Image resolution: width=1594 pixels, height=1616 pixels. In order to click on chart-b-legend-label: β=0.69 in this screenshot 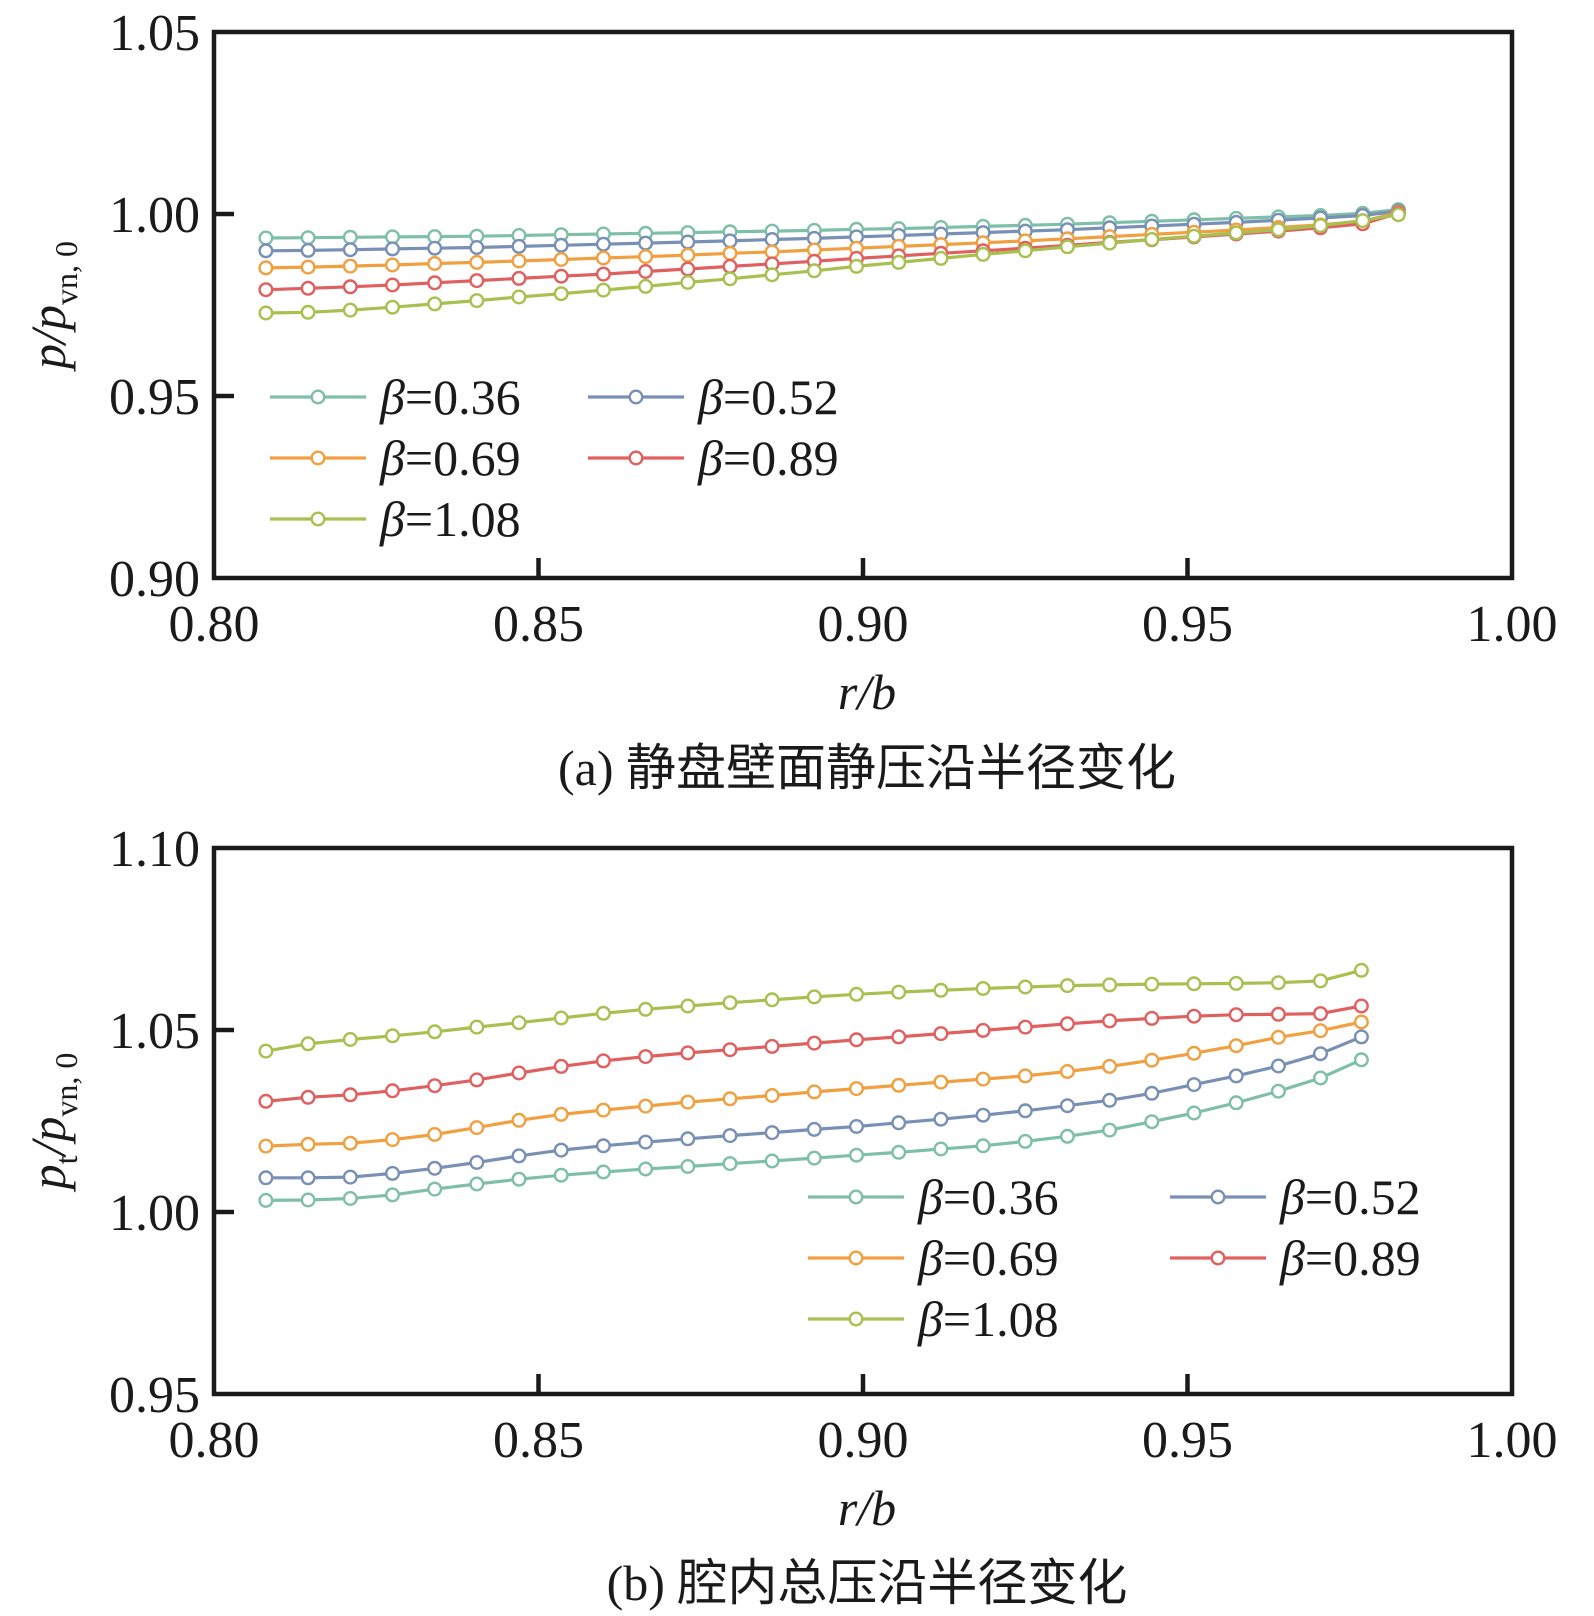, I will do `click(988, 1258)`.